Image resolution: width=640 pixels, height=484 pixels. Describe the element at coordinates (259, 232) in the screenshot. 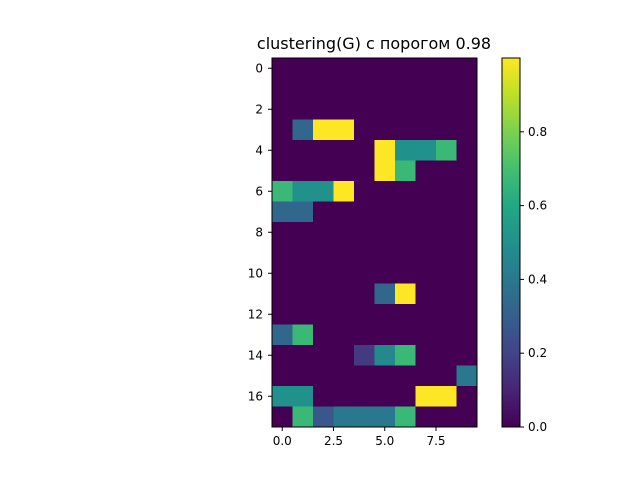

I see `y-tick-label: 8` at that location.